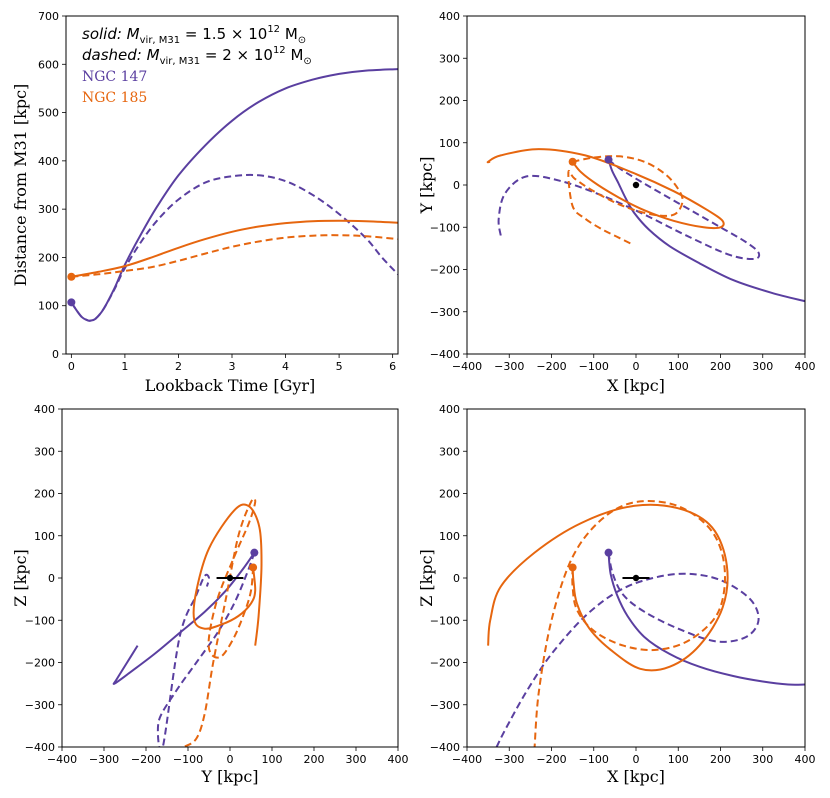 The height and width of the screenshot is (798, 830). Describe the element at coordinates (20, 578) in the screenshot. I see `y-axis-label: Z [kpc]` at that location.